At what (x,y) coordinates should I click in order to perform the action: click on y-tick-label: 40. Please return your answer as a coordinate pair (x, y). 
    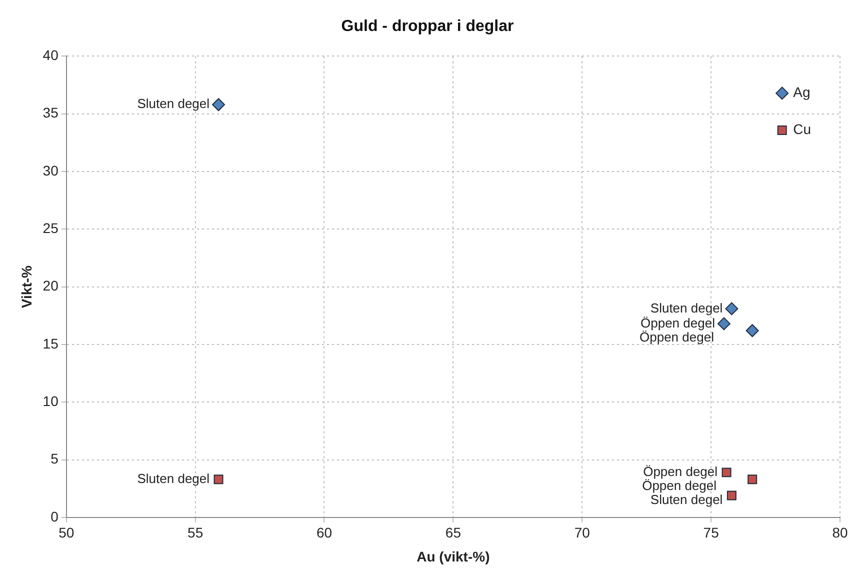
    Looking at the image, I should click on (50, 55).